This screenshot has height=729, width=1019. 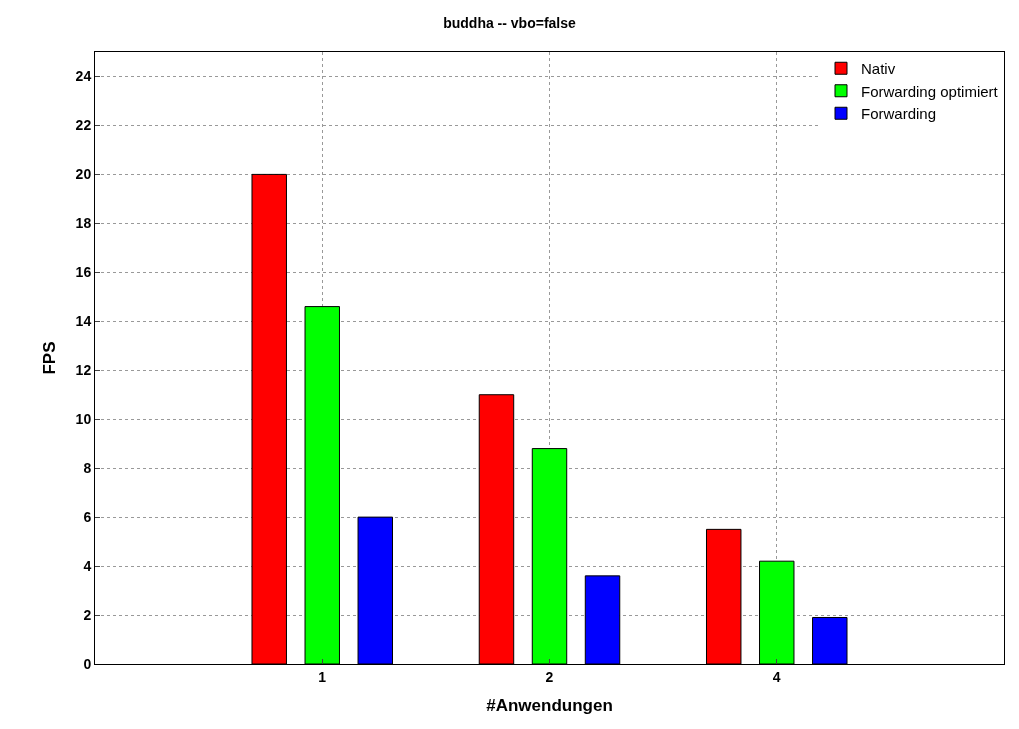 I want to click on x-tick-label: 1, so click(x=322, y=676).